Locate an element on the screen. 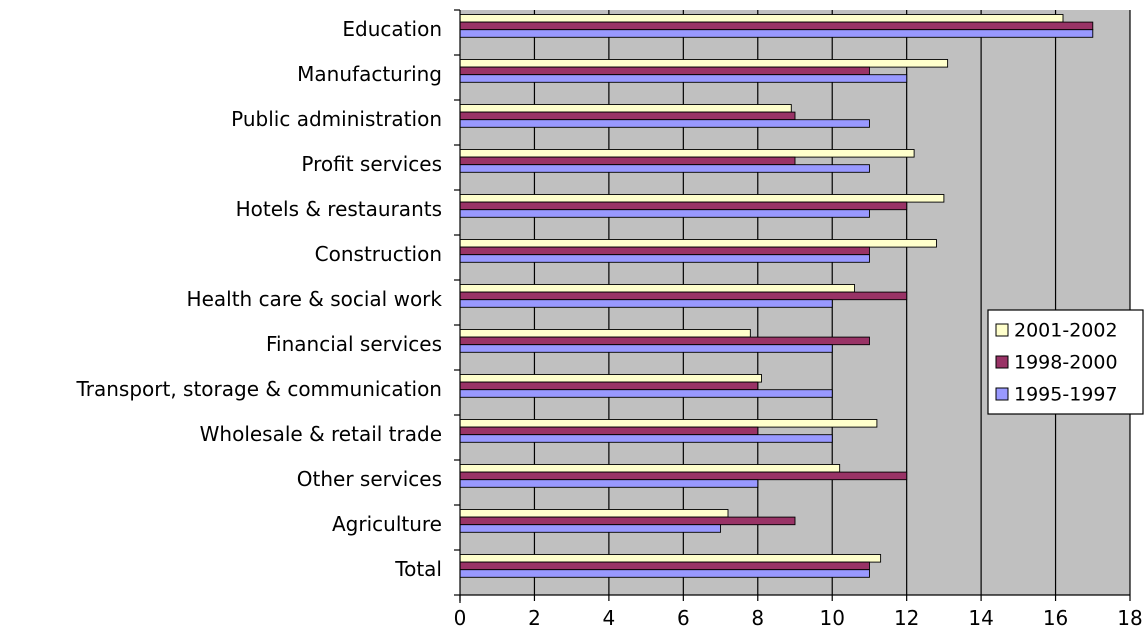 This screenshot has height=635, width=1146. category-label: Health care & social work is located at coordinates (315, 299).